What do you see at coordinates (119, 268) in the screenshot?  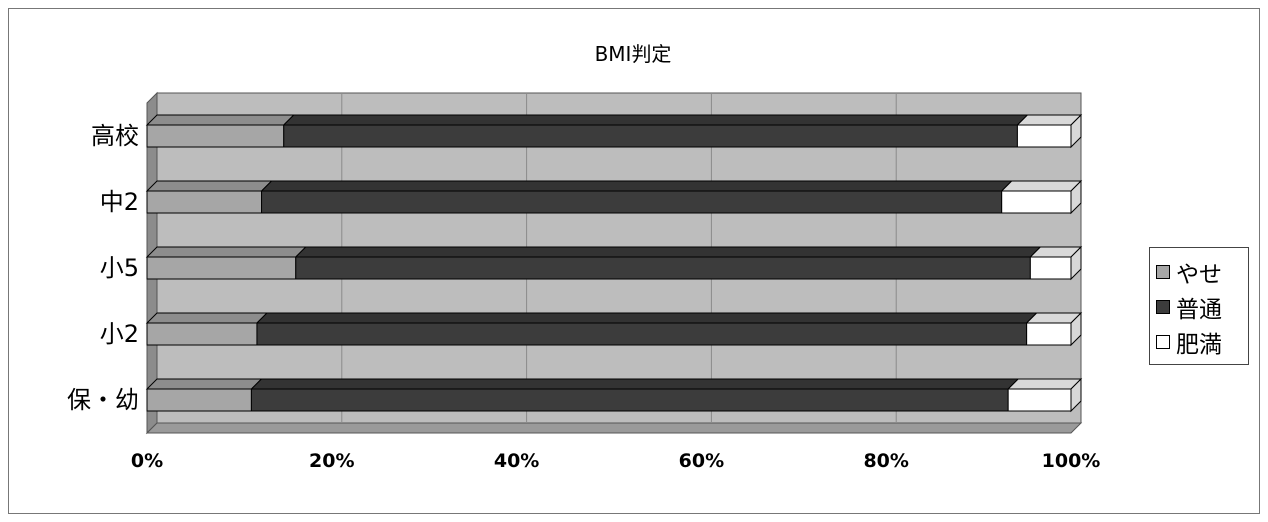 I see `category-label: 小5` at bounding box center [119, 268].